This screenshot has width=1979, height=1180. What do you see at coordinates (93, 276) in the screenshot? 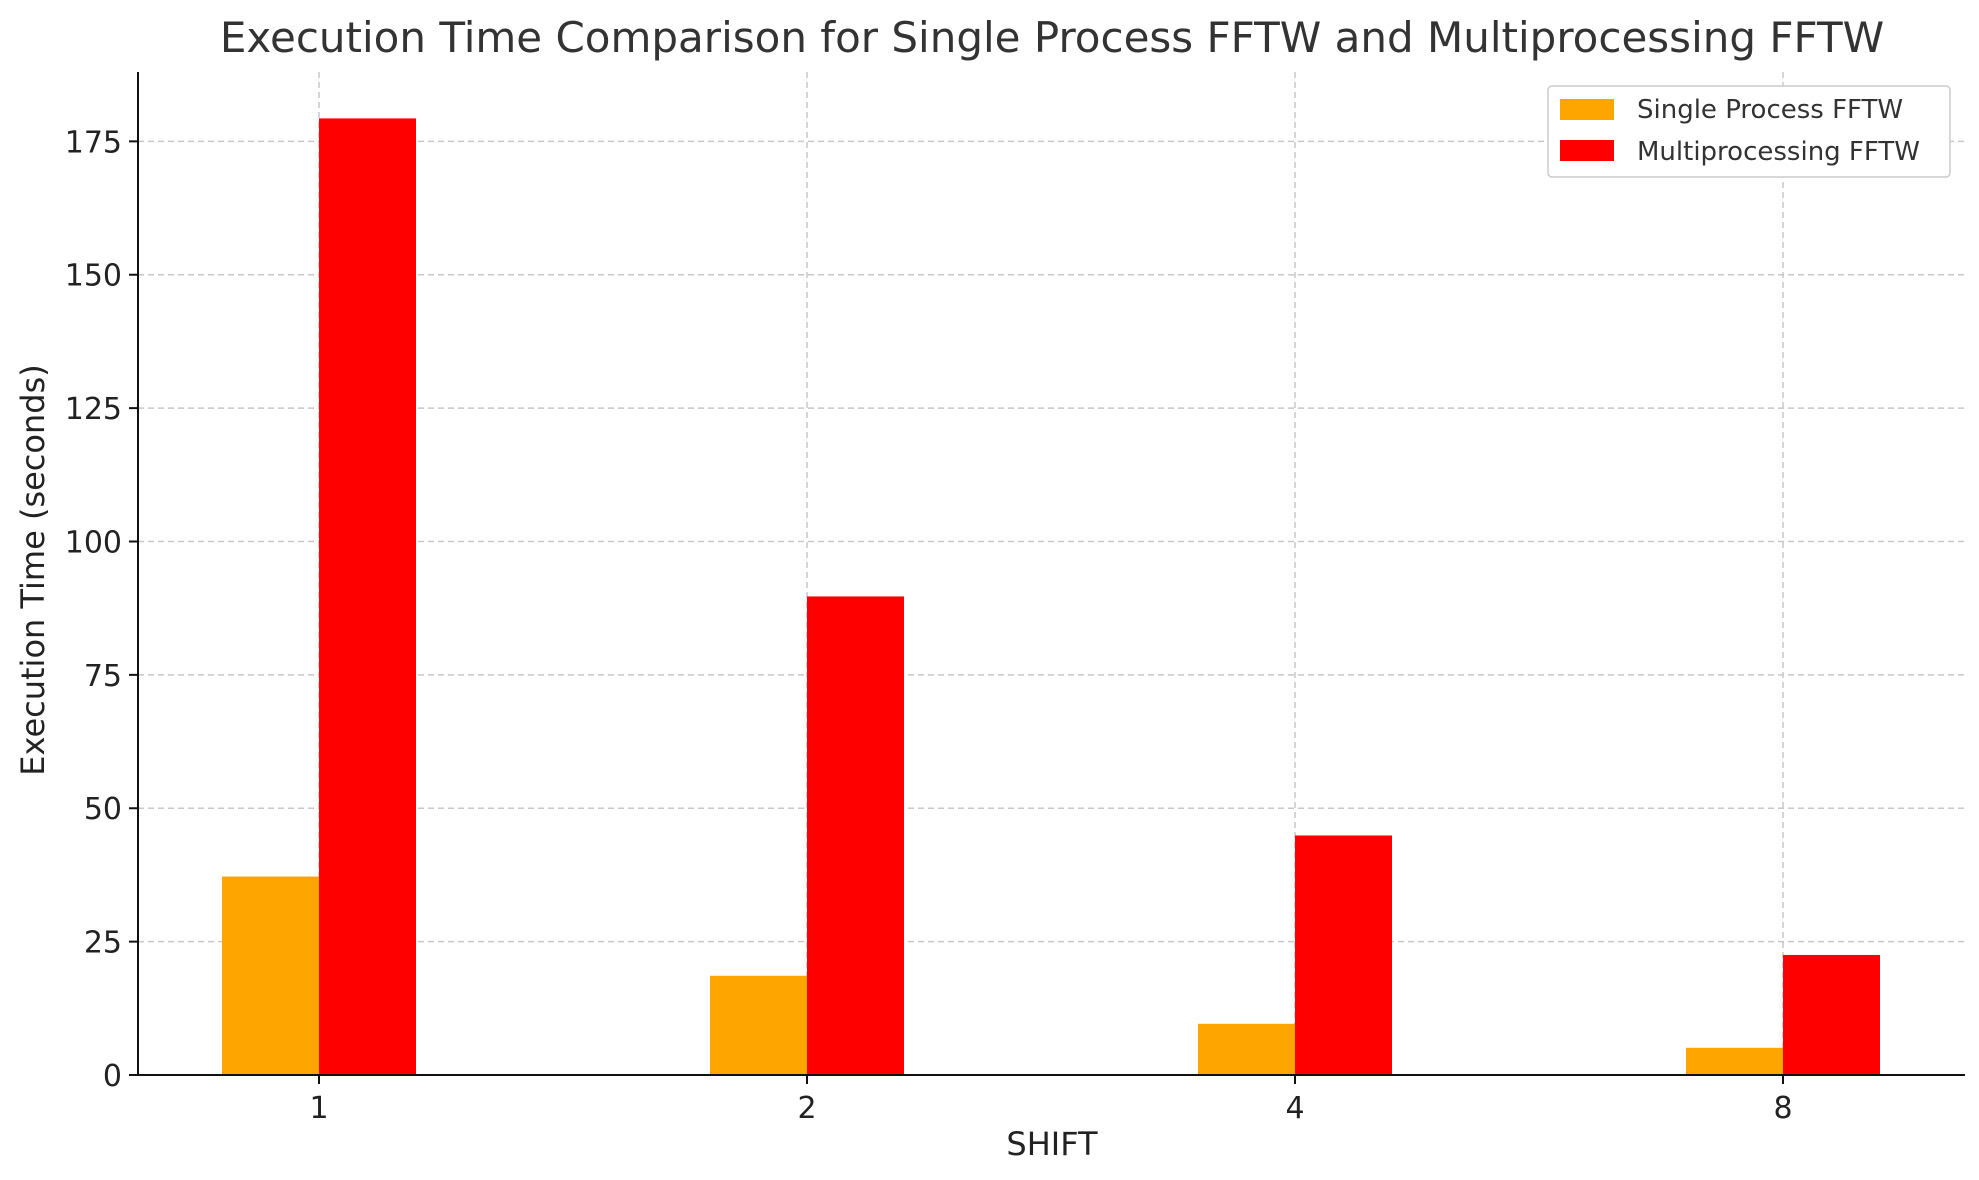
I see `y-tick-label: 150` at bounding box center [93, 276].